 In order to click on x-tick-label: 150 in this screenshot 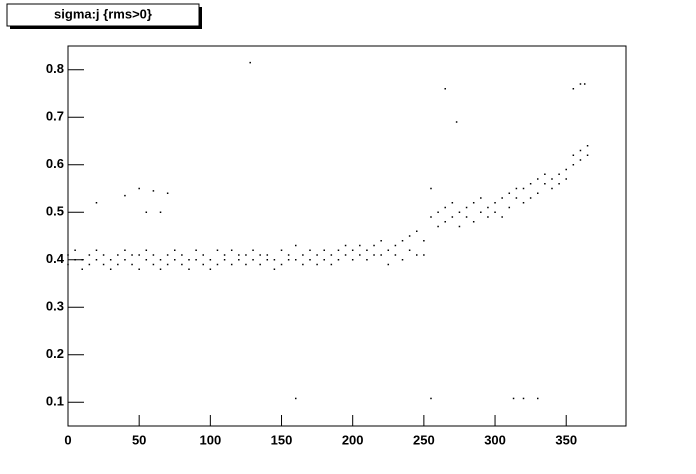, I will do `click(282, 439)`.